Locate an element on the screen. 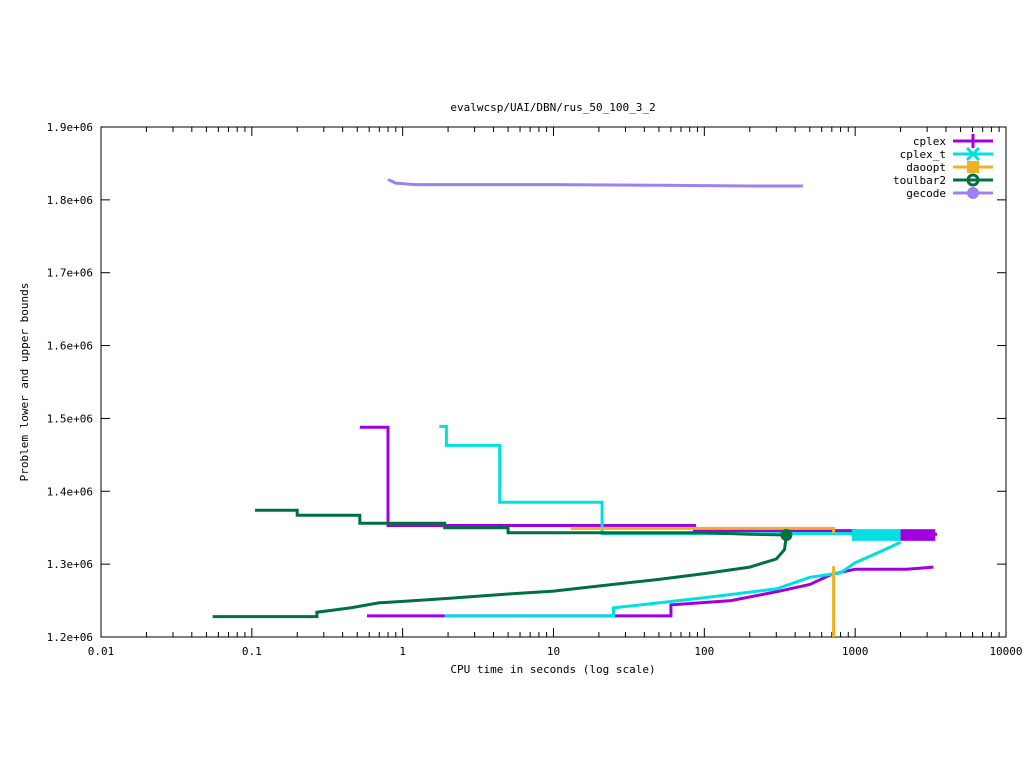  x-axis-label: CPU time in seconds (log scale) is located at coordinates (552, 669).